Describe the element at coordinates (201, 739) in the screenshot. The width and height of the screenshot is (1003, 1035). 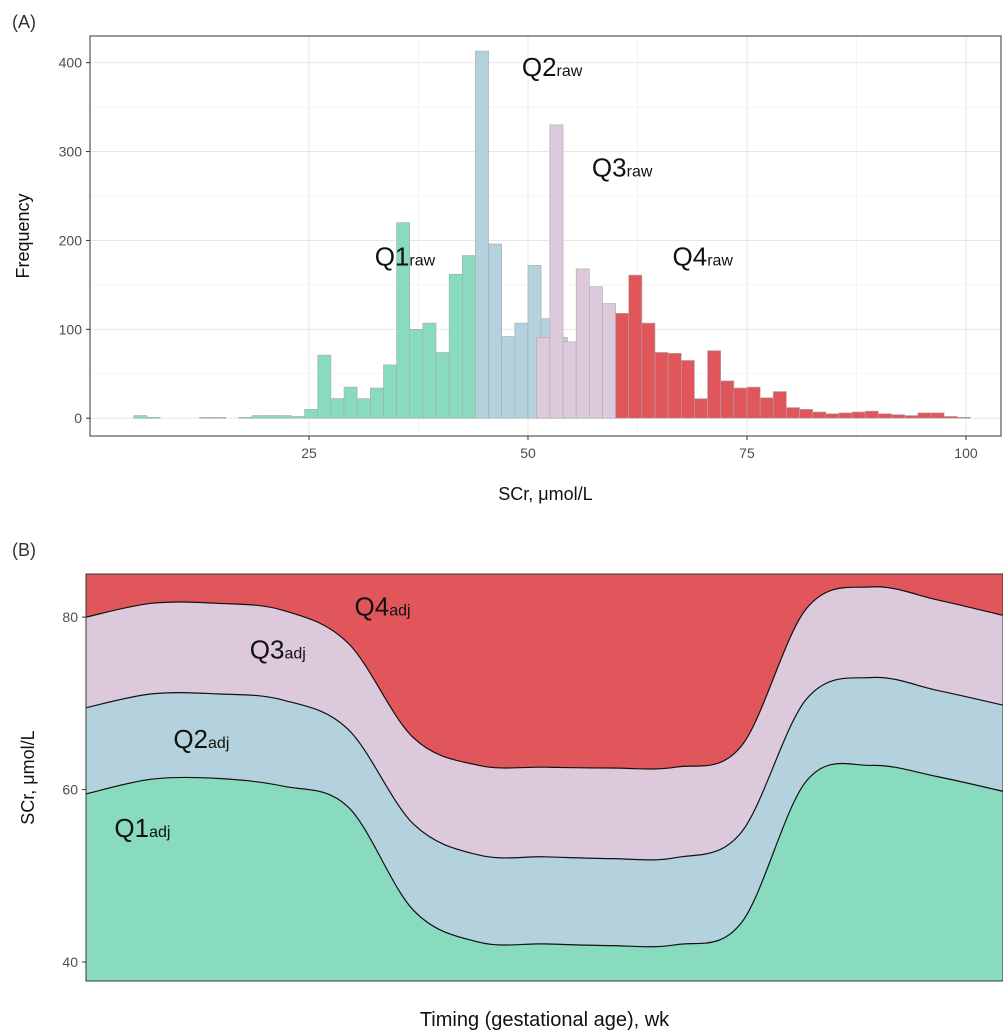
I see `band-label-q2: Q2adj` at that location.